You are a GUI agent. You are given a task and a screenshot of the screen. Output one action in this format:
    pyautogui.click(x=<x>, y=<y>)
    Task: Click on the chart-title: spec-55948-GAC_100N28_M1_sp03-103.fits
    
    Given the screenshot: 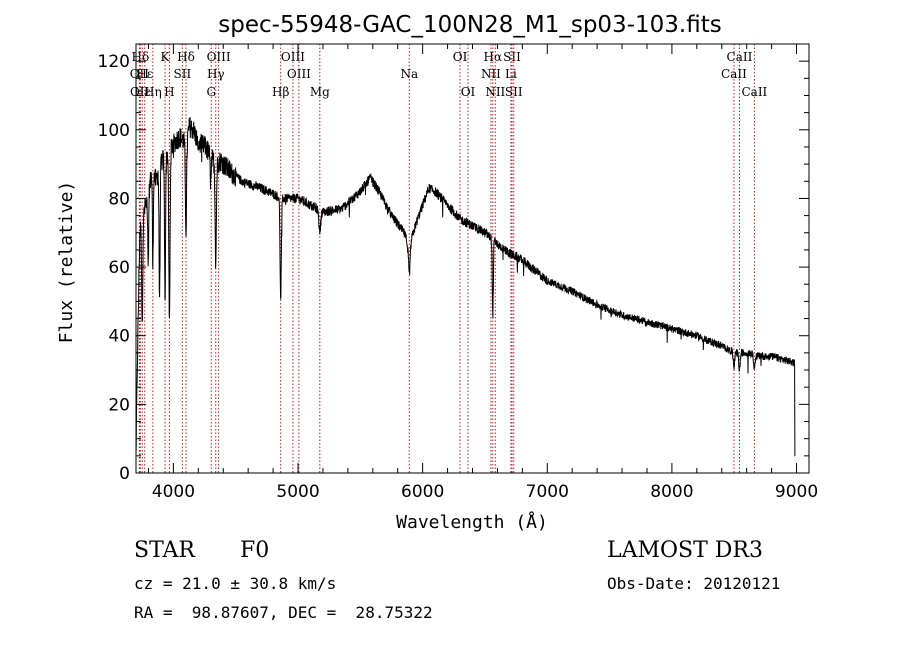 What is the action you would take?
    pyautogui.click(x=469, y=25)
    